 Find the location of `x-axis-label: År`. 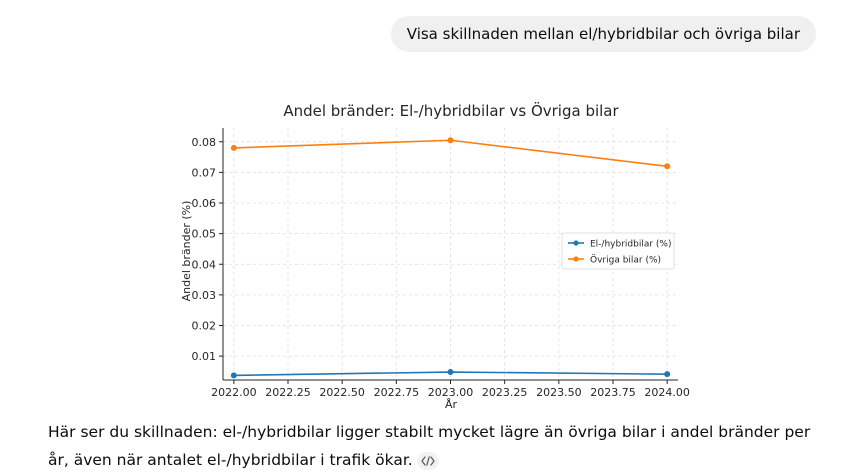

x-axis-label: År is located at coordinates (451, 404).